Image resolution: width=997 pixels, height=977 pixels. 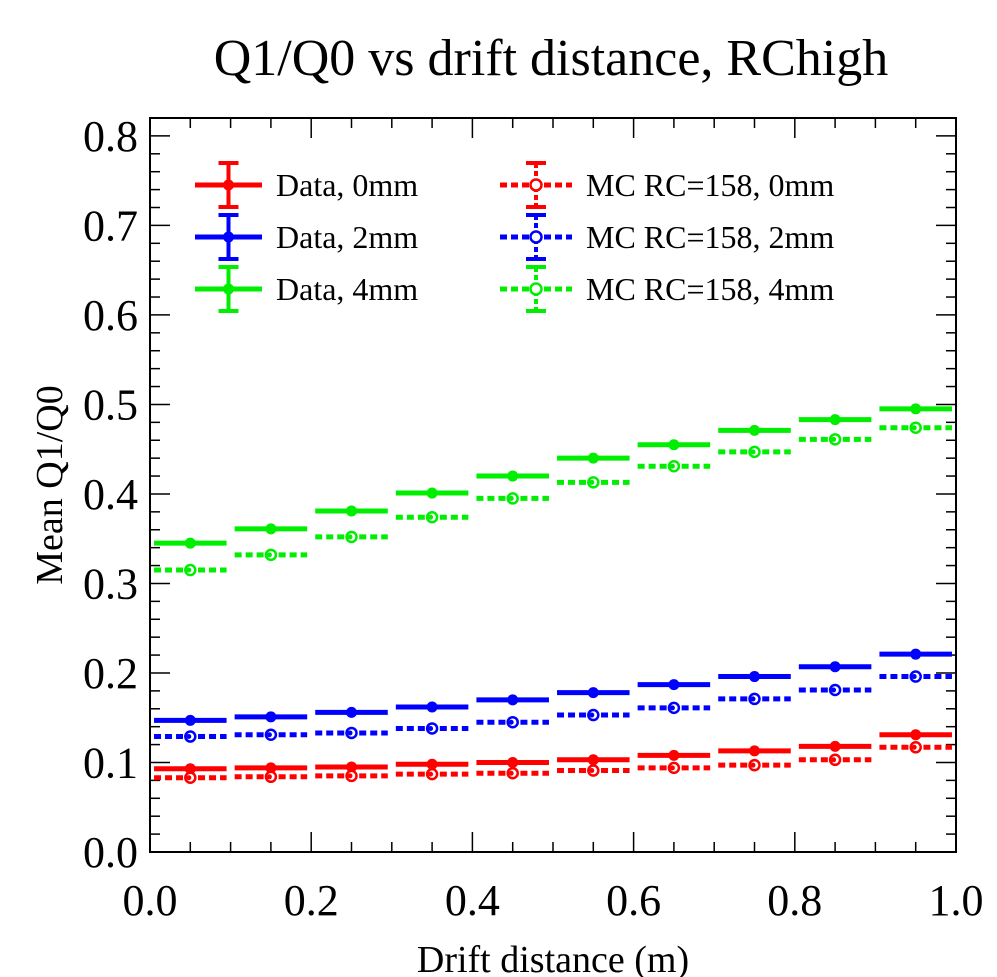 What do you see at coordinates (110, 583) in the screenshot?
I see `y-tick-label: 0.3` at bounding box center [110, 583].